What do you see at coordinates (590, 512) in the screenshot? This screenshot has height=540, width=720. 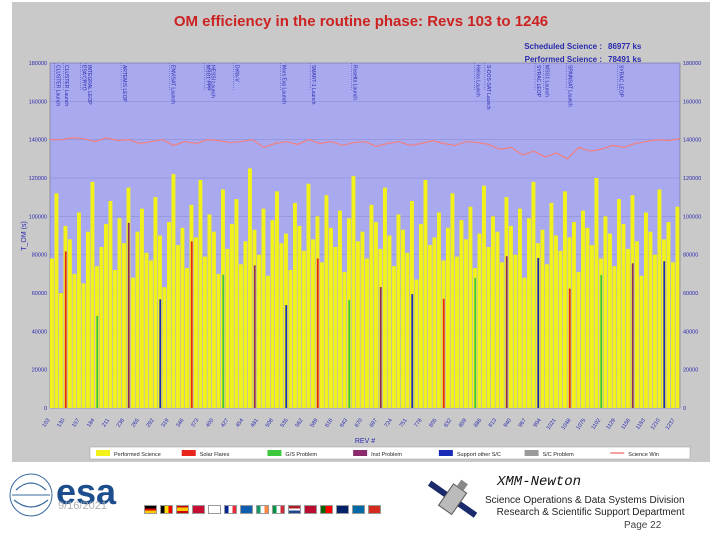 I see `division-line-2: Research & Scientific Support Department` at bounding box center [590, 512].